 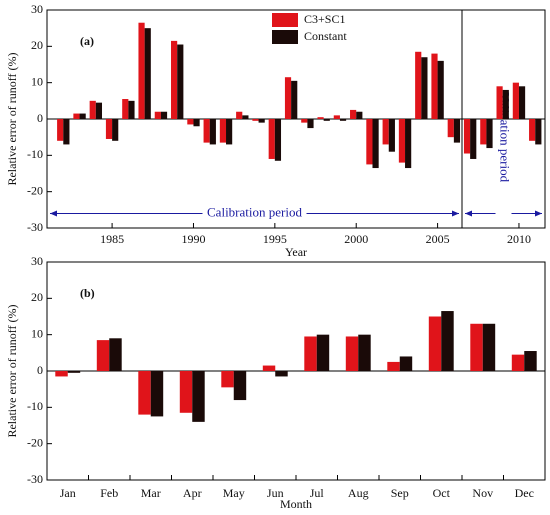 I want to click on x-tick-label: Feb, so click(x=109, y=493).